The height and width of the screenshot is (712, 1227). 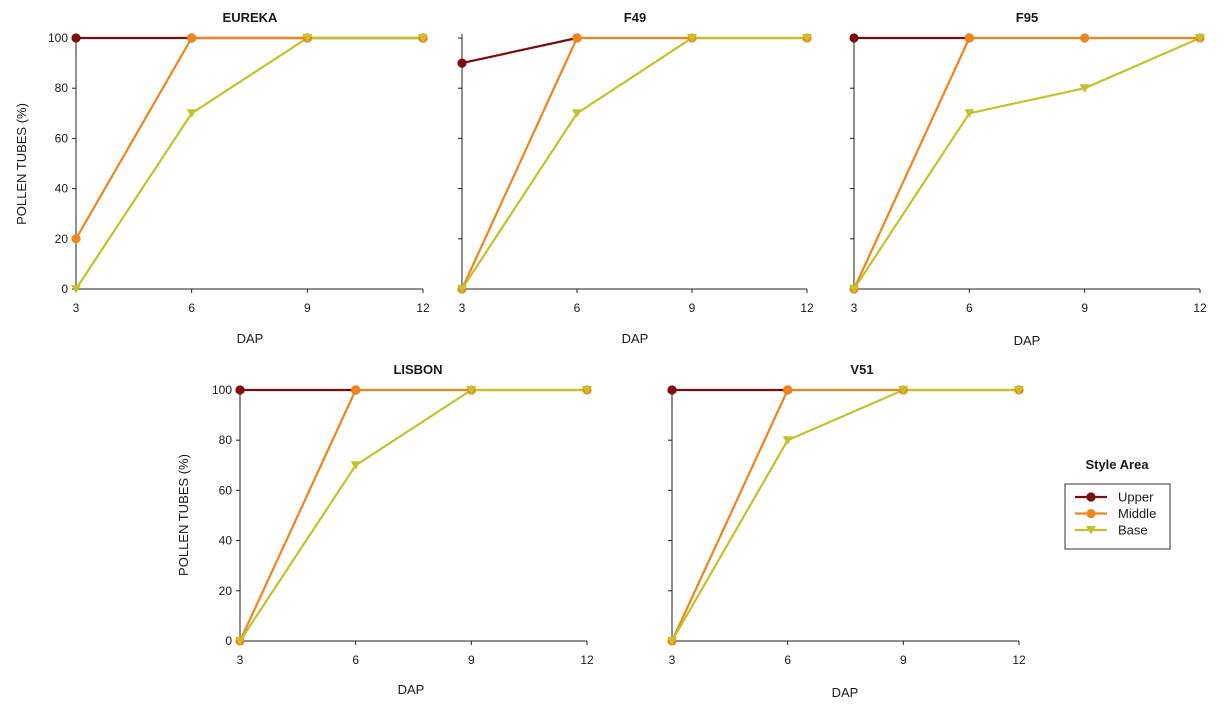 I want to click on series-line-upper, so click(x=519, y=50).